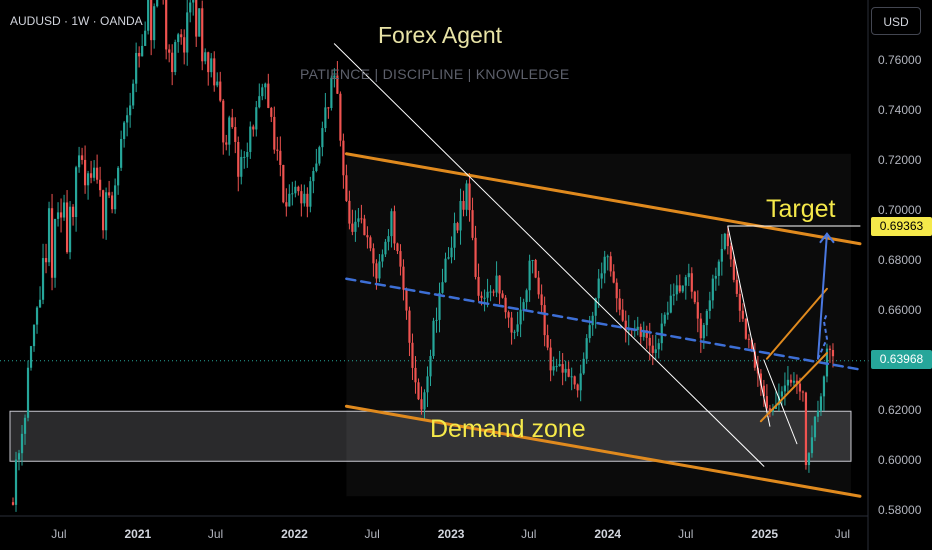  Describe the element at coordinates (901, 226) in the screenshot. I see `target-price-tag: 0.69363` at that location.